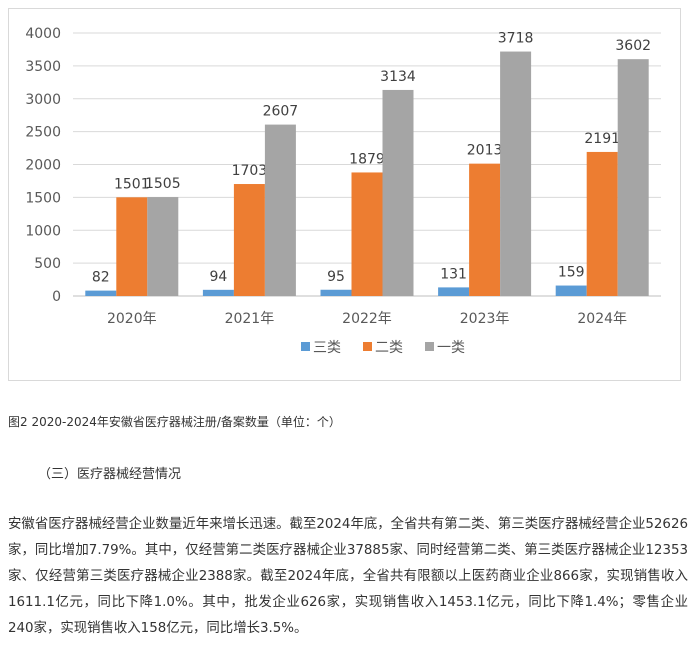  What do you see at coordinates (250, 319) in the screenshot?
I see `x-tick-label: 2021年` at bounding box center [250, 319].